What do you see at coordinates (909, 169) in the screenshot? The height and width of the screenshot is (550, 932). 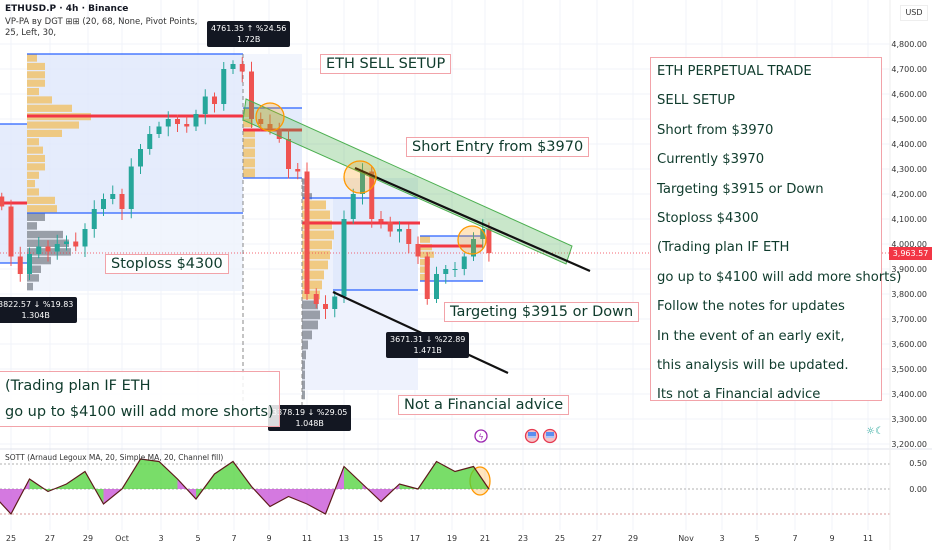 I see `price-tick-label: 4,300.00` at bounding box center [909, 169].